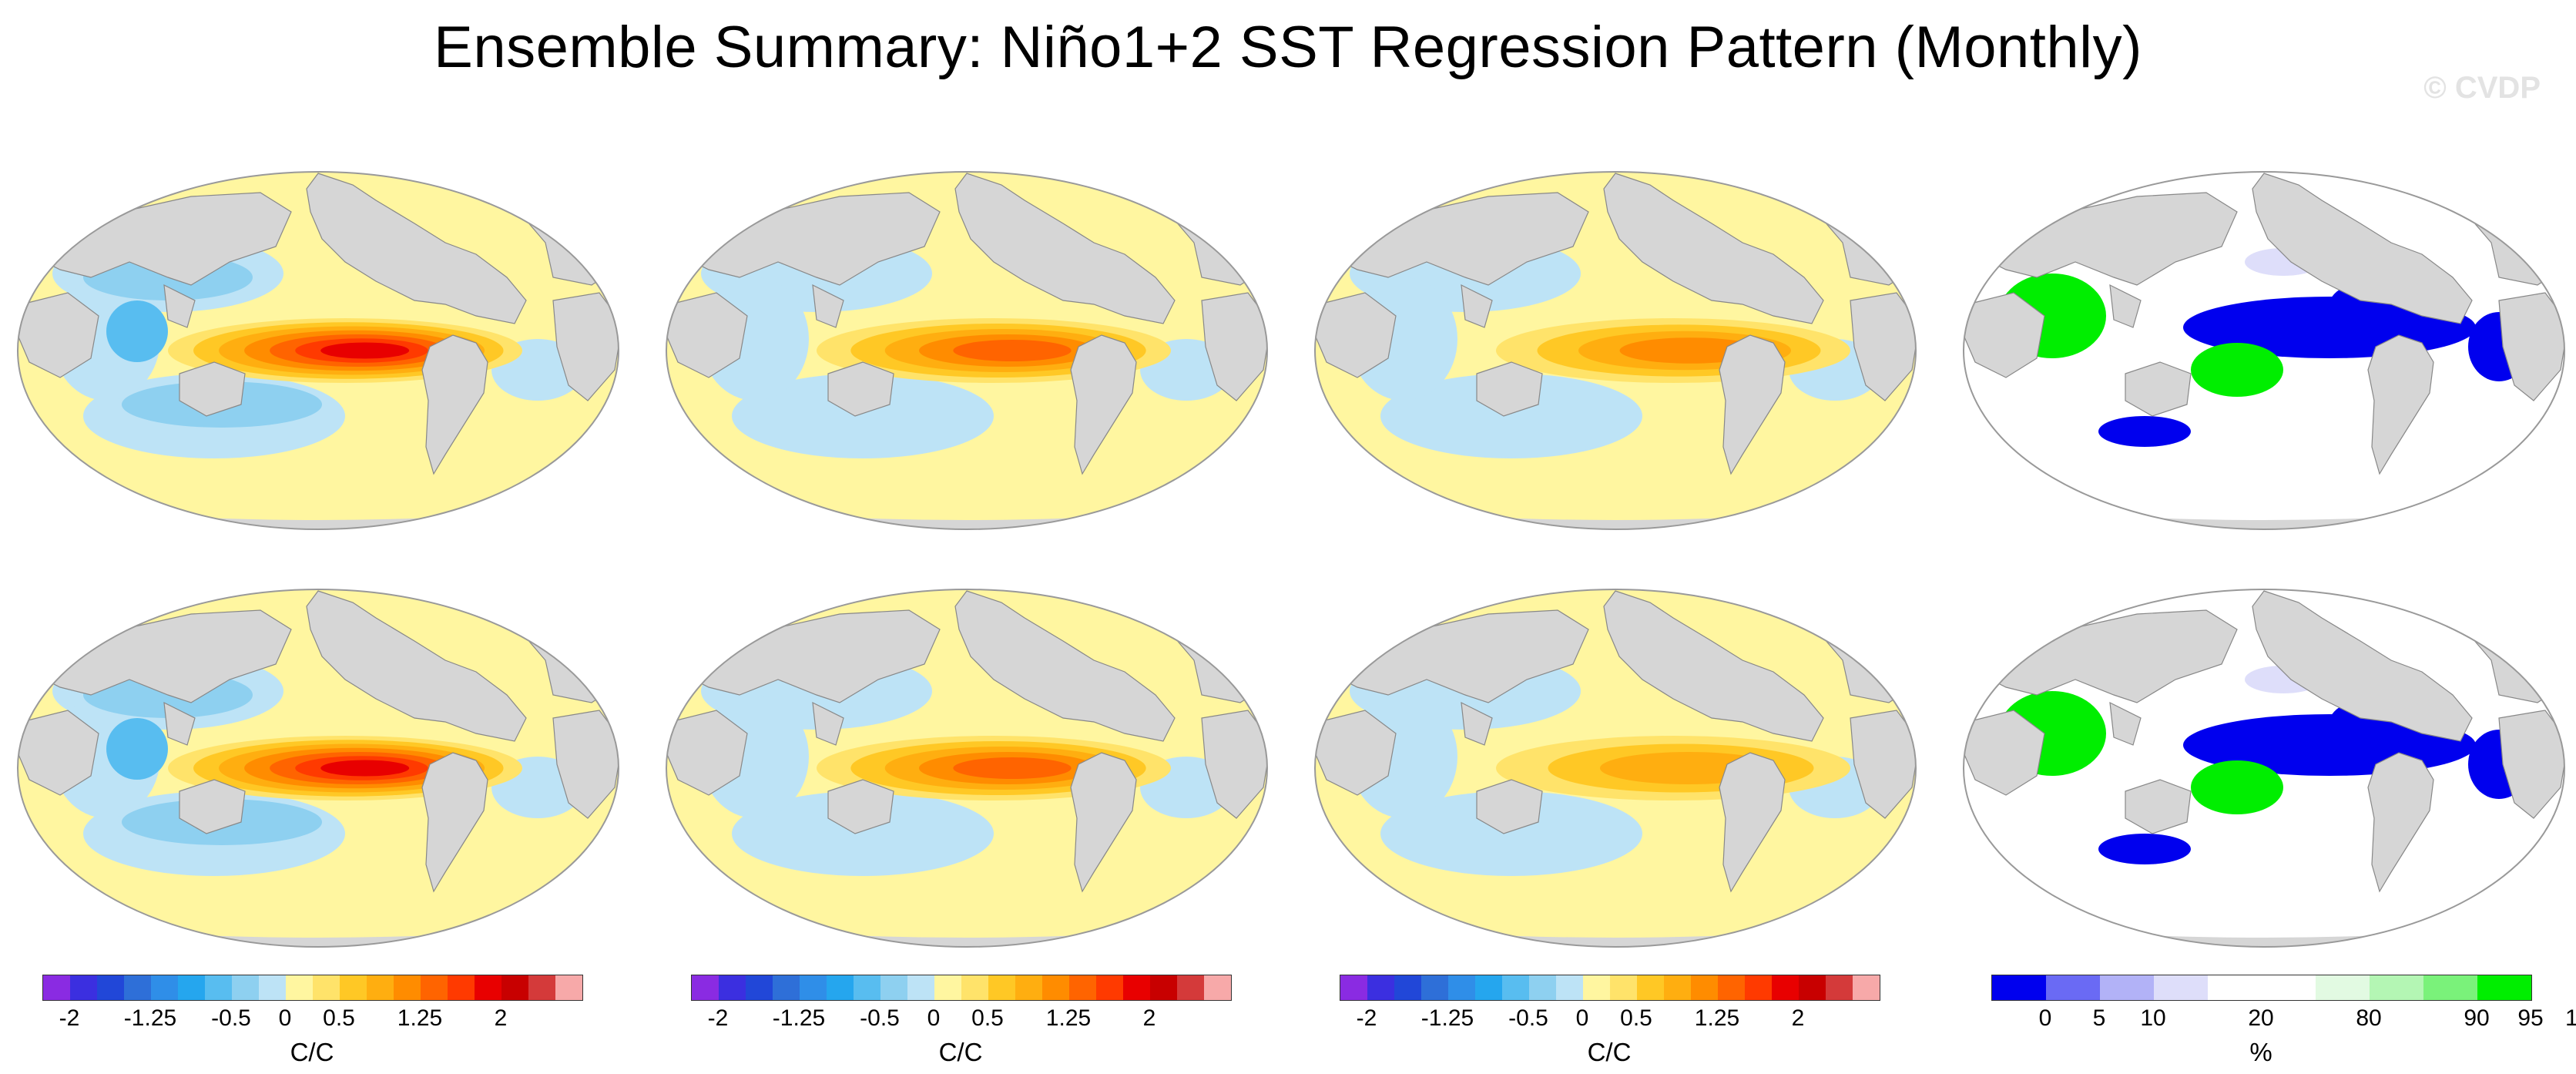 The width and height of the screenshot is (2576, 1074). I want to click on cool-core-west, so click(137, 331).